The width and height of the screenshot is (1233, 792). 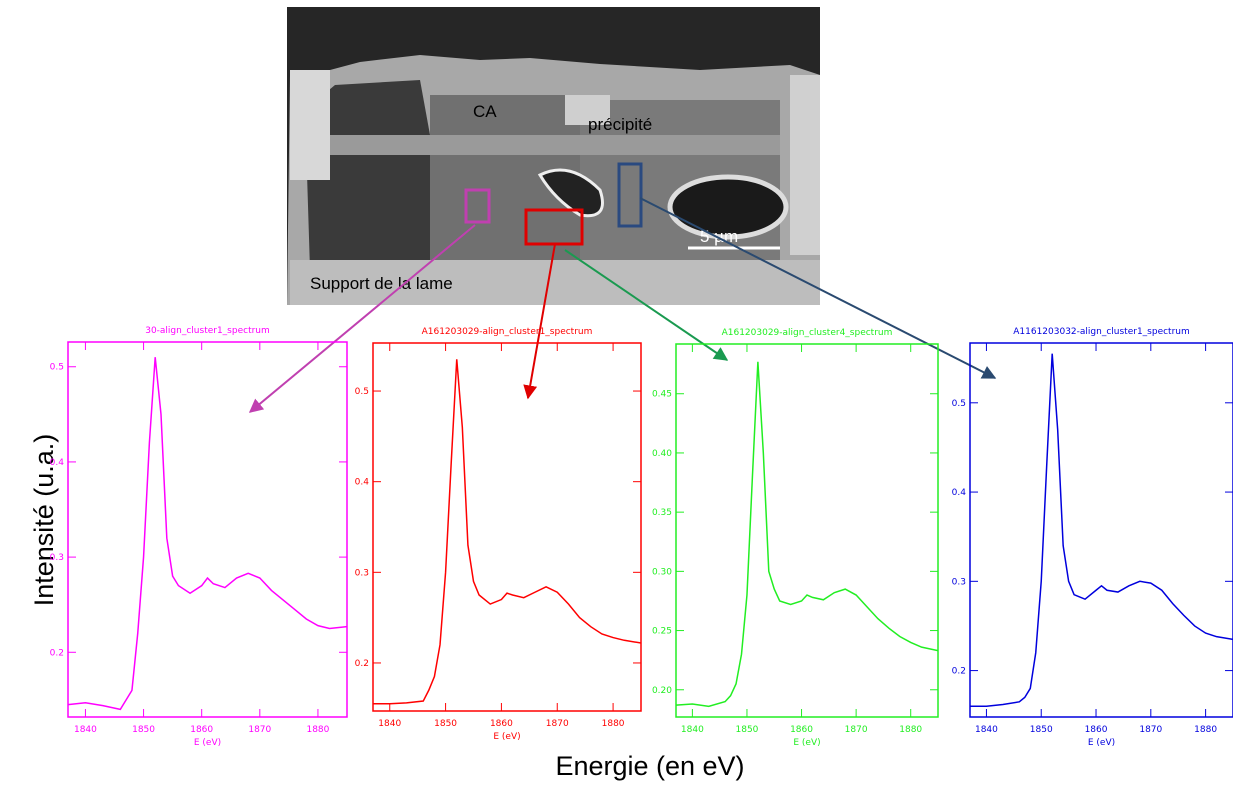 I want to click on x-axis-label: Energie (en eV), so click(x=649, y=766).